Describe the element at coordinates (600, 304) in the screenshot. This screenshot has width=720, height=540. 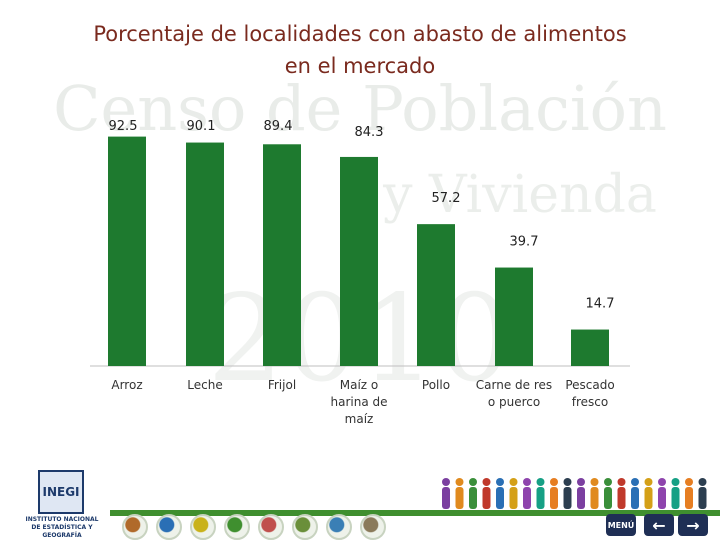
I see `value-label-6: 14.7` at that location.